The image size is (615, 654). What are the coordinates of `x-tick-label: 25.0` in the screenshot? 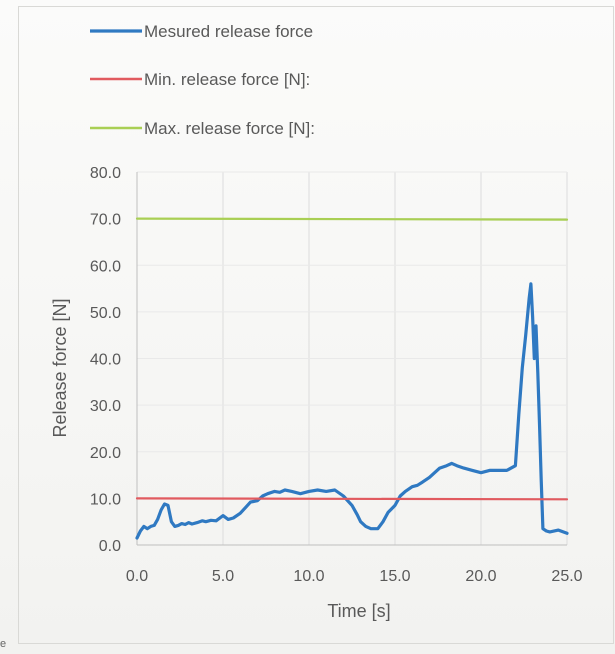 It's located at (566, 576).